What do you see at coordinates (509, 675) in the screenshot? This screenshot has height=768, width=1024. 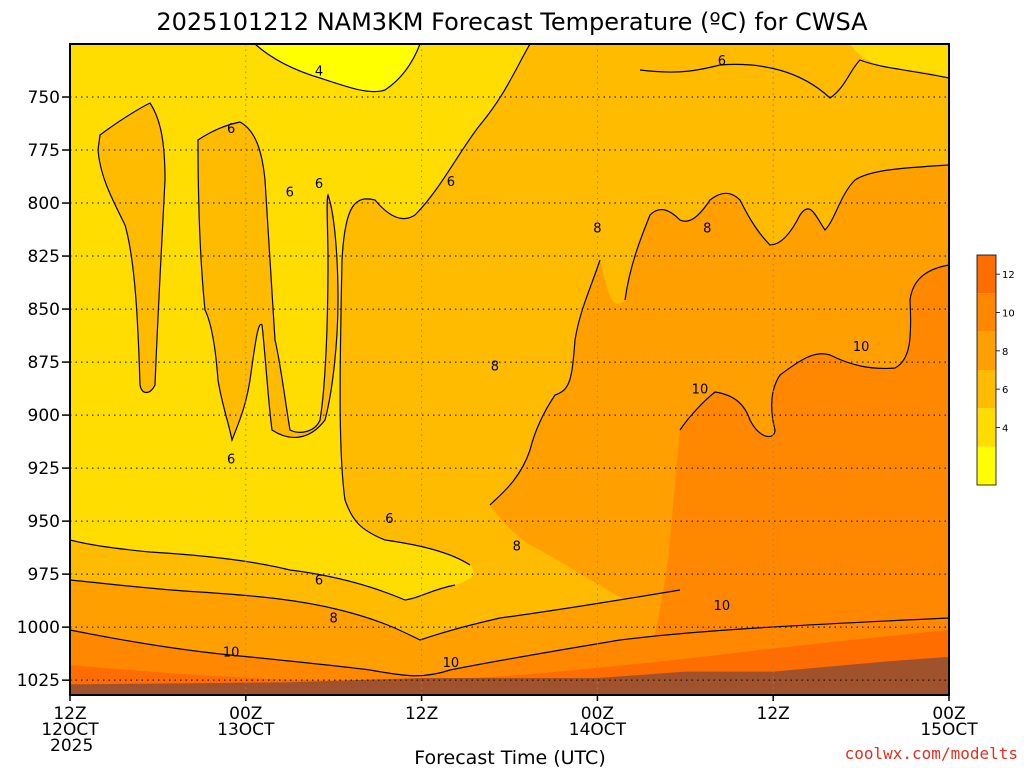 I see `ground-surface` at bounding box center [509, 675].